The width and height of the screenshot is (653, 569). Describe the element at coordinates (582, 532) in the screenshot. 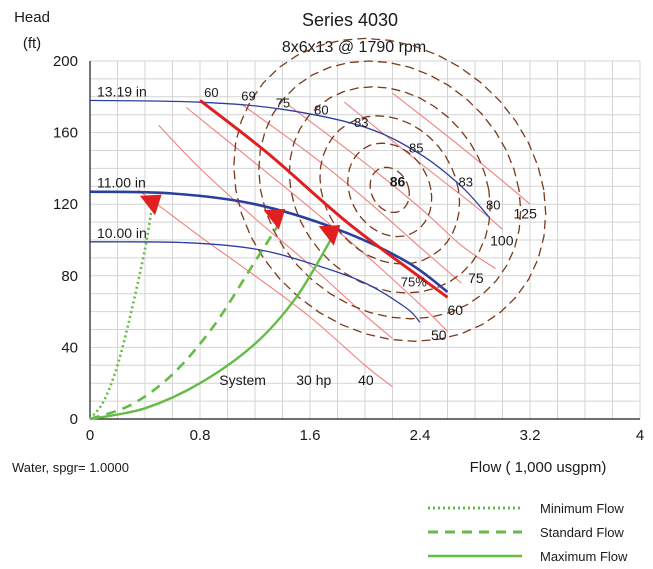

I see `legend-label: Standard Flow` at that location.